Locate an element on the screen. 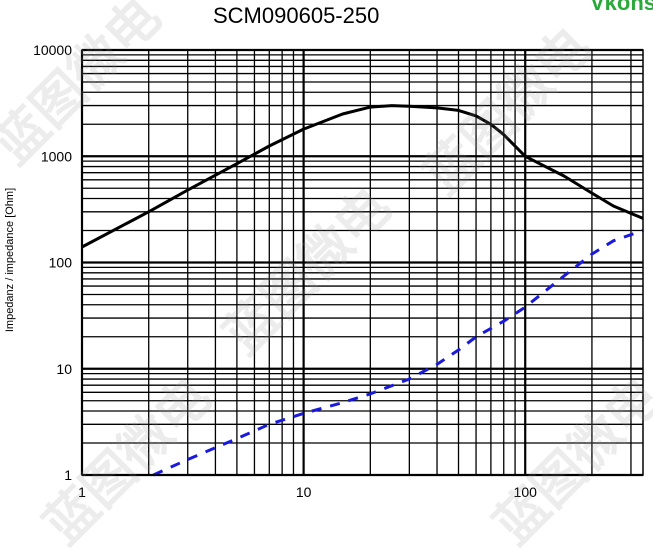 This screenshot has width=653, height=558. y-tick-label: 10 is located at coordinates (64, 369).